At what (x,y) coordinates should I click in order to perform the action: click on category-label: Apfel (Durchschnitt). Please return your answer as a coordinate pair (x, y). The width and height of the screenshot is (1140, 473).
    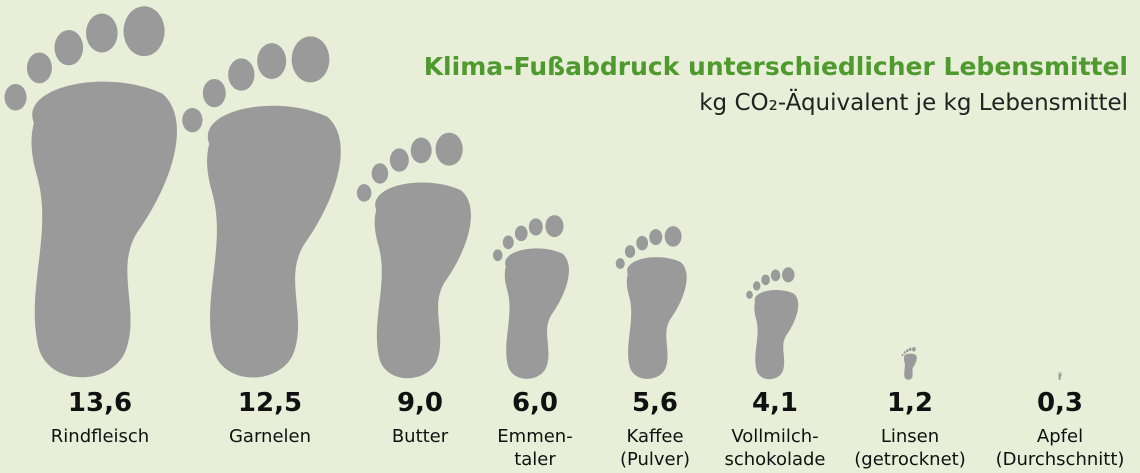
    Looking at the image, I should click on (1060, 448).